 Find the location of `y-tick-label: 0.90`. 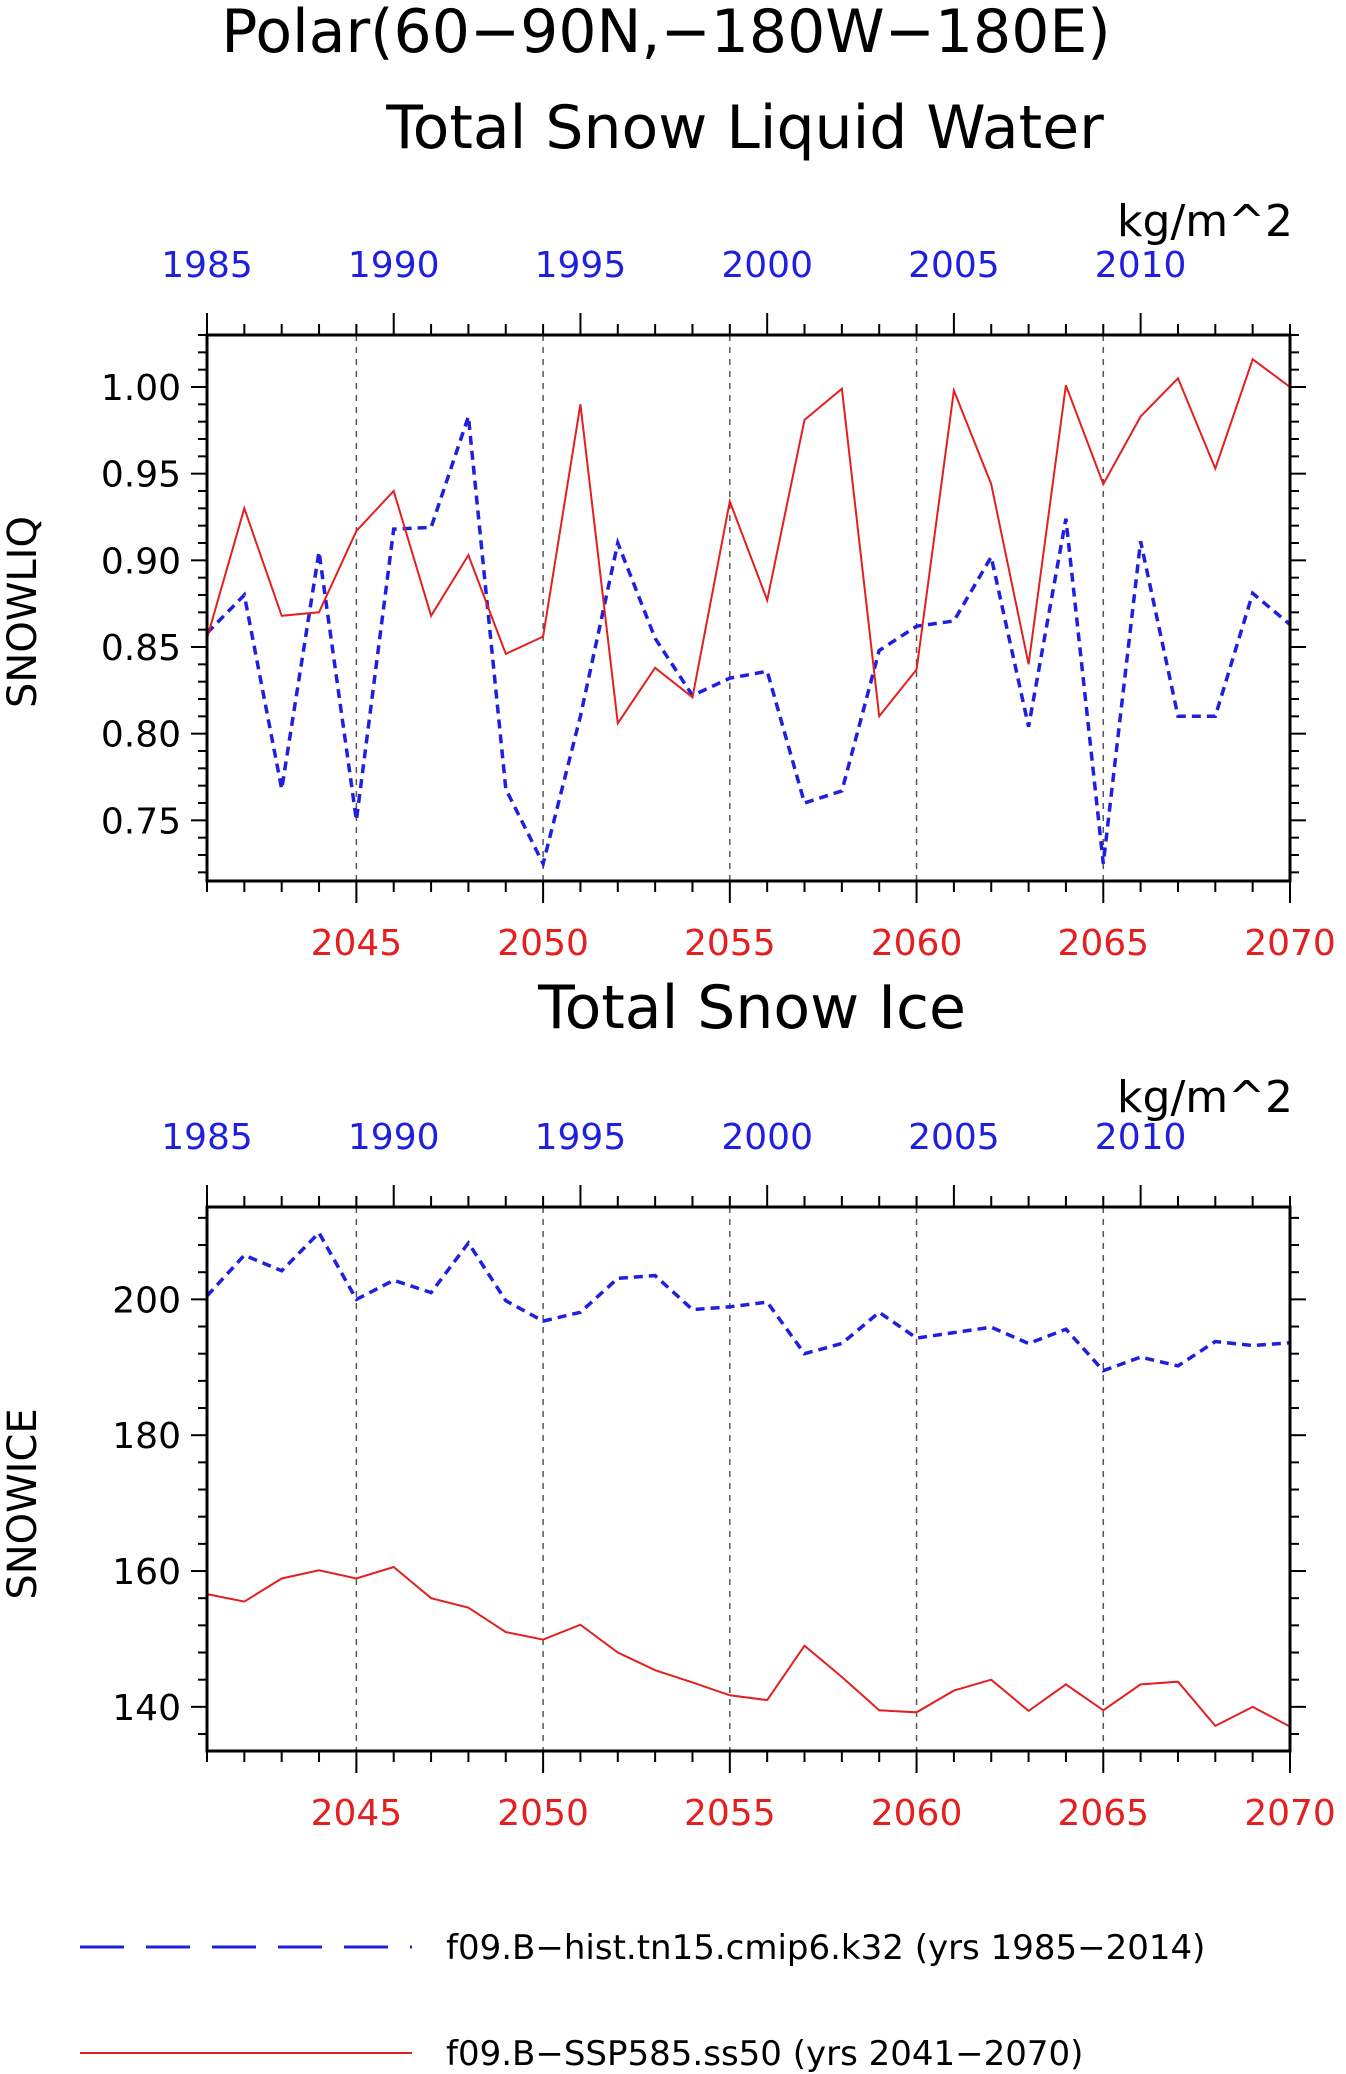

y-tick-label: 0.90 is located at coordinates (141, 561).